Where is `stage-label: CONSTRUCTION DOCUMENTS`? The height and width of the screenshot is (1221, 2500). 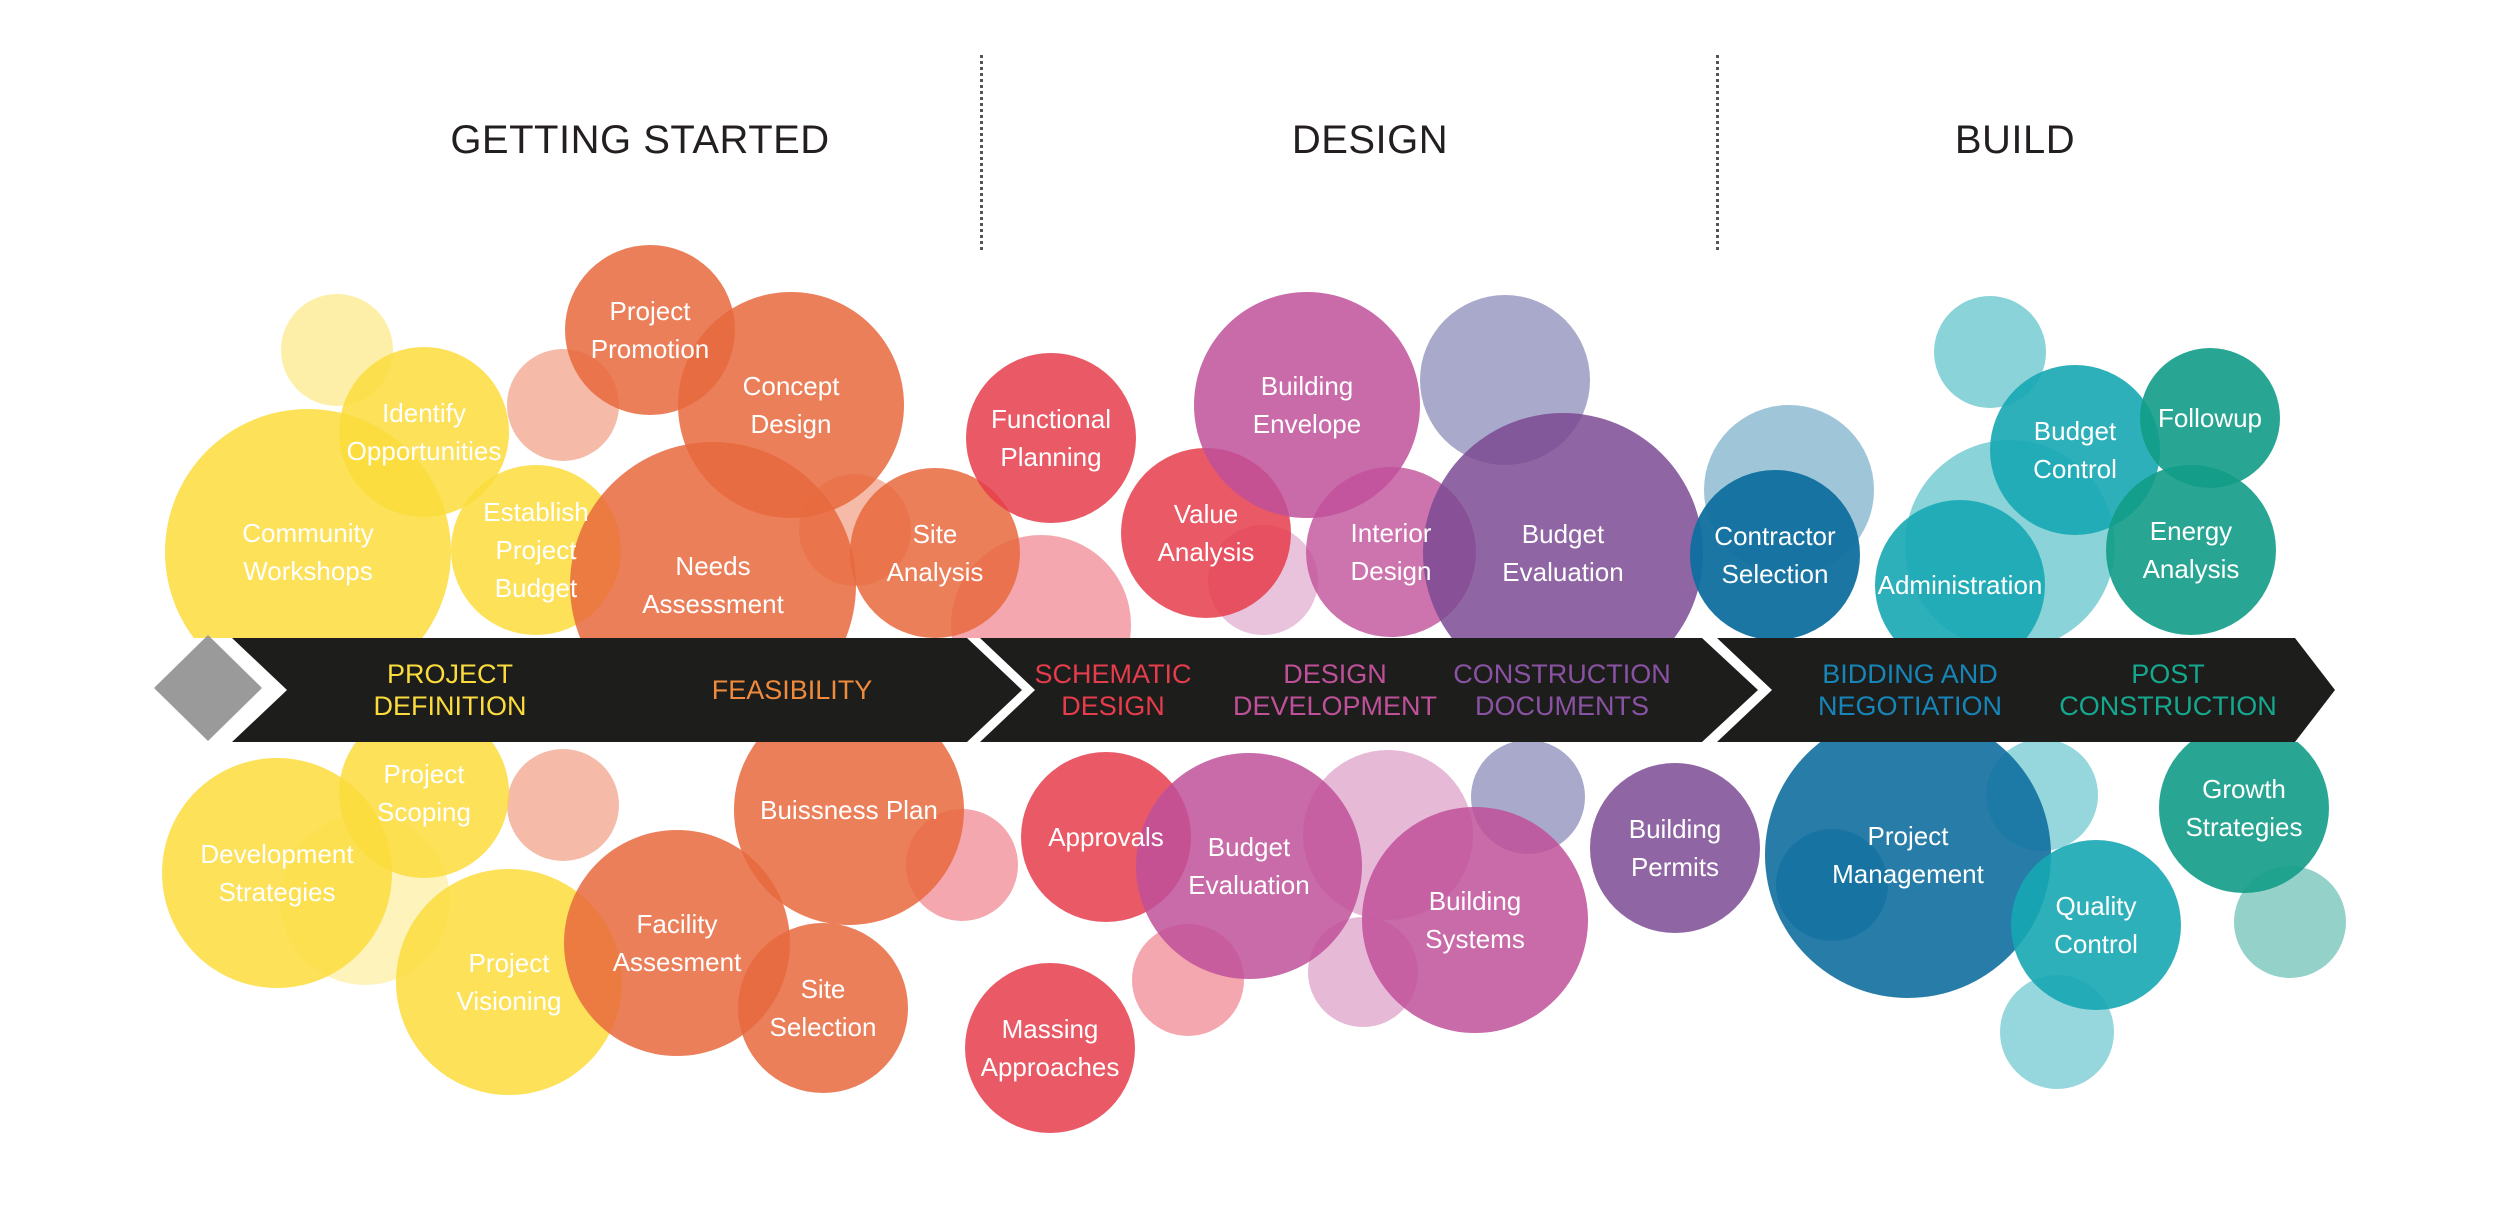
stage-label: CONSTRUCTION DOCUMENTS is located at coordinates (1562, 690).